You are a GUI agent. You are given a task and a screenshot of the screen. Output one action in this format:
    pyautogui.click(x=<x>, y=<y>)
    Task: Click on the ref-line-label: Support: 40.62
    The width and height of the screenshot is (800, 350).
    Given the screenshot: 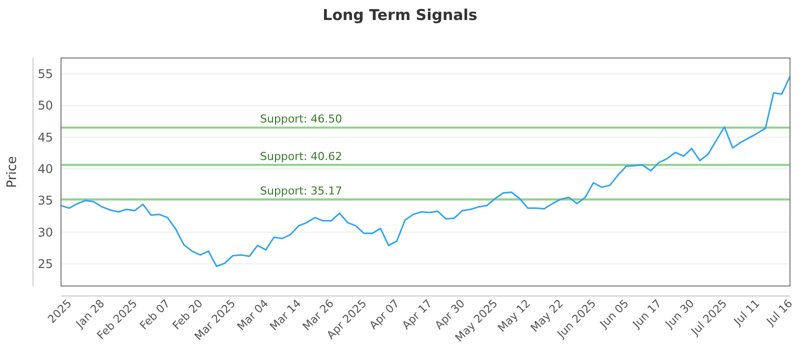 What is the action you would take?
    pyautogui.click(x=301, y=156)
    